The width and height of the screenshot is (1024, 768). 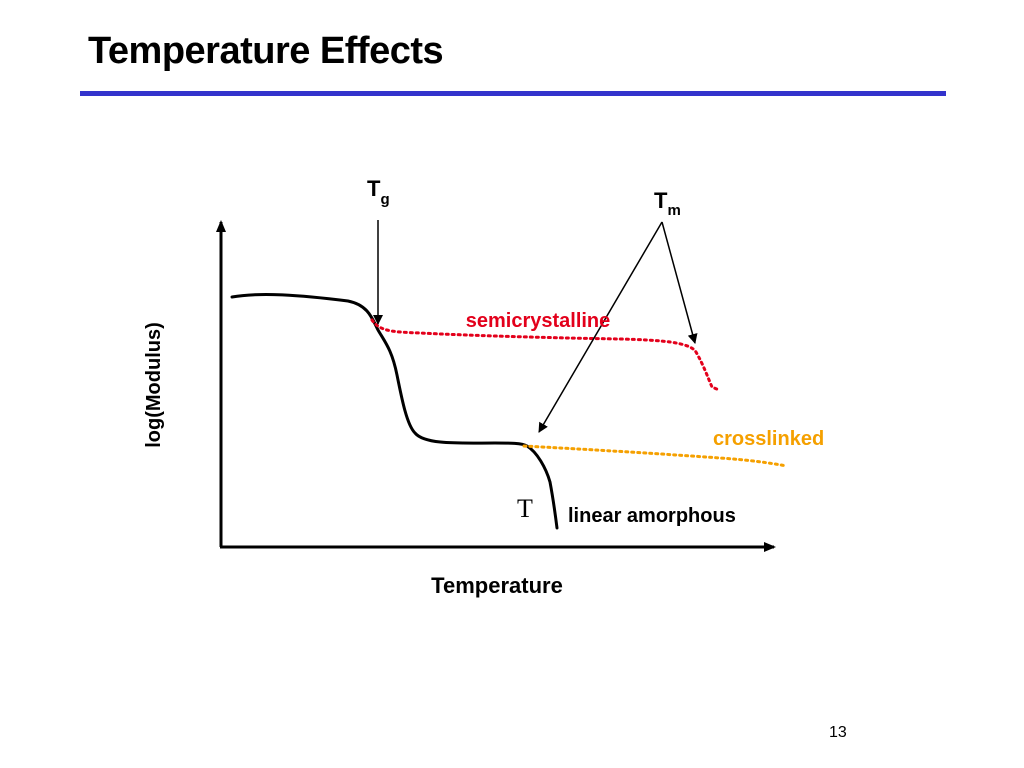 I want to click on tm-arrow-semicrystalline, so click(x=679, y=282).